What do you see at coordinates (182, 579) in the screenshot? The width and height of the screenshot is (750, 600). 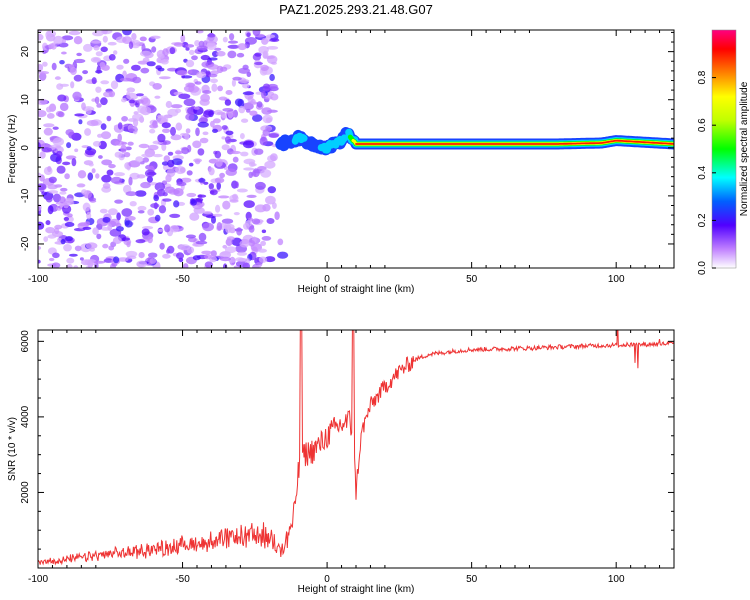 I see `x-tick-label: -50` at bounding box center [182, 579].